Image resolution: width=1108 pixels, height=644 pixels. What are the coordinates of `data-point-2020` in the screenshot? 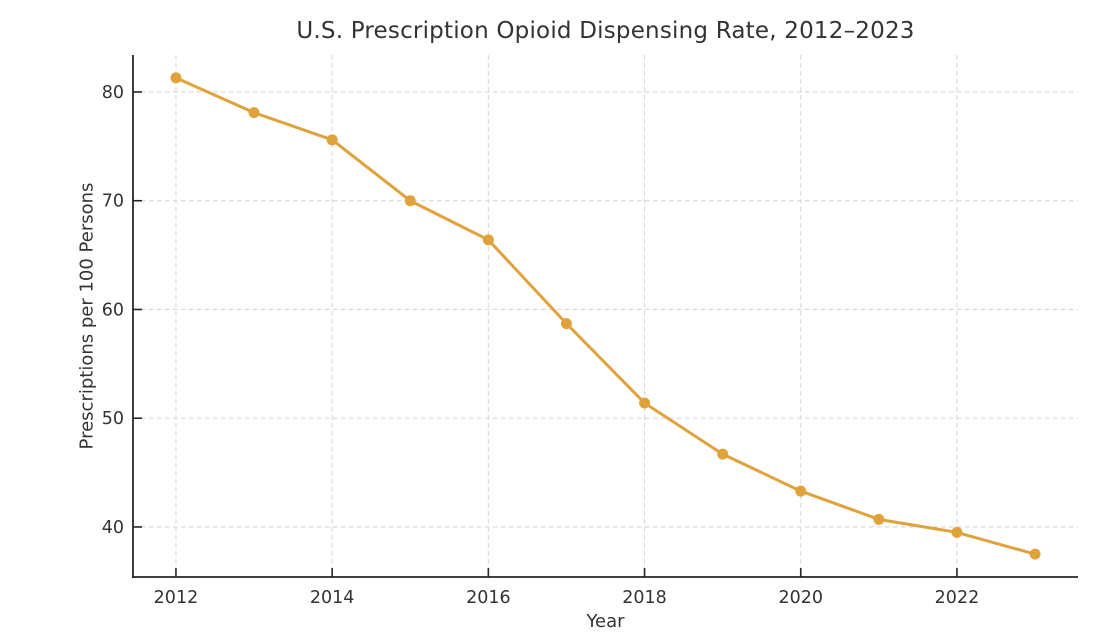 It's located at (801, 491).